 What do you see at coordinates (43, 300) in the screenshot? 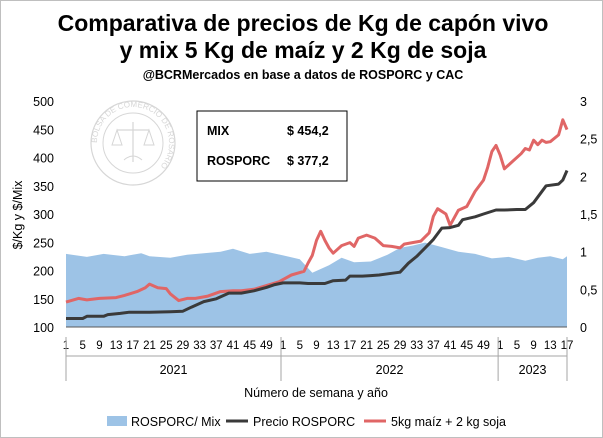
I see `y-tick-left: 150` at bounding box center [43, 300].